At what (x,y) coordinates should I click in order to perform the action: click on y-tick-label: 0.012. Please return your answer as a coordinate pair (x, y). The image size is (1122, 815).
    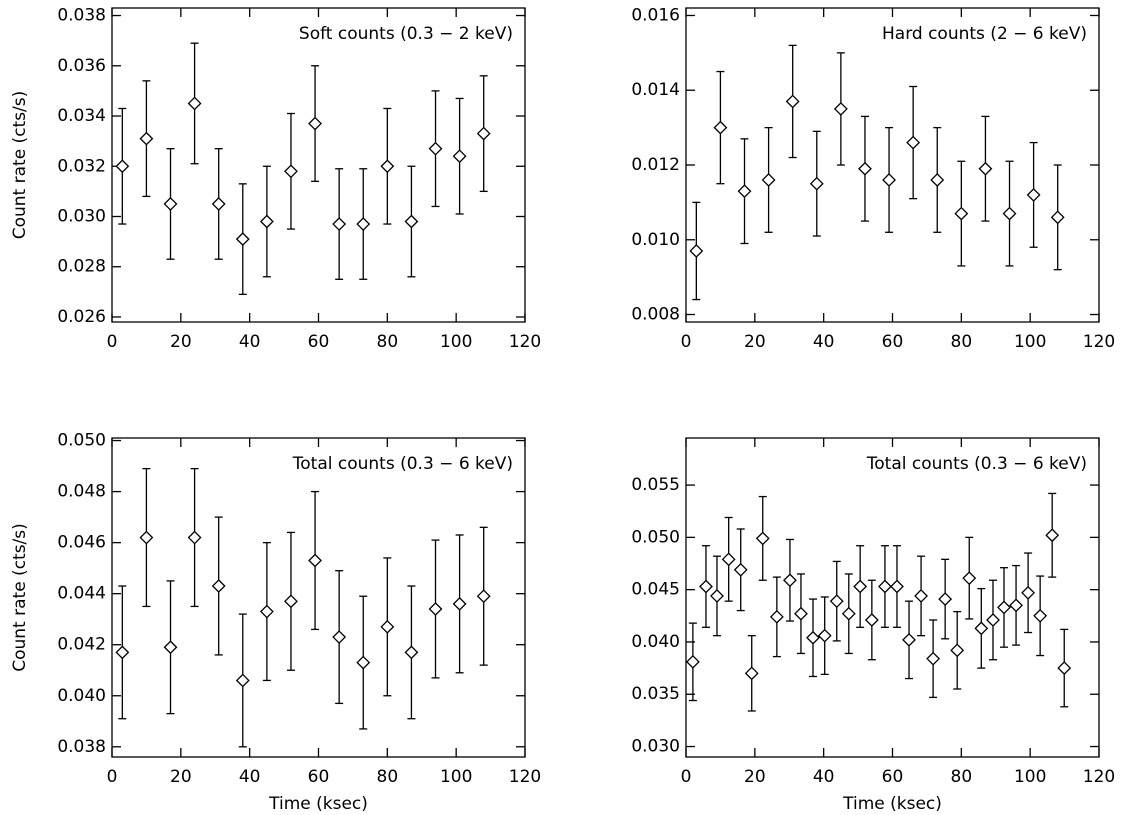
    Looking at the image, I should click on (655, 165).